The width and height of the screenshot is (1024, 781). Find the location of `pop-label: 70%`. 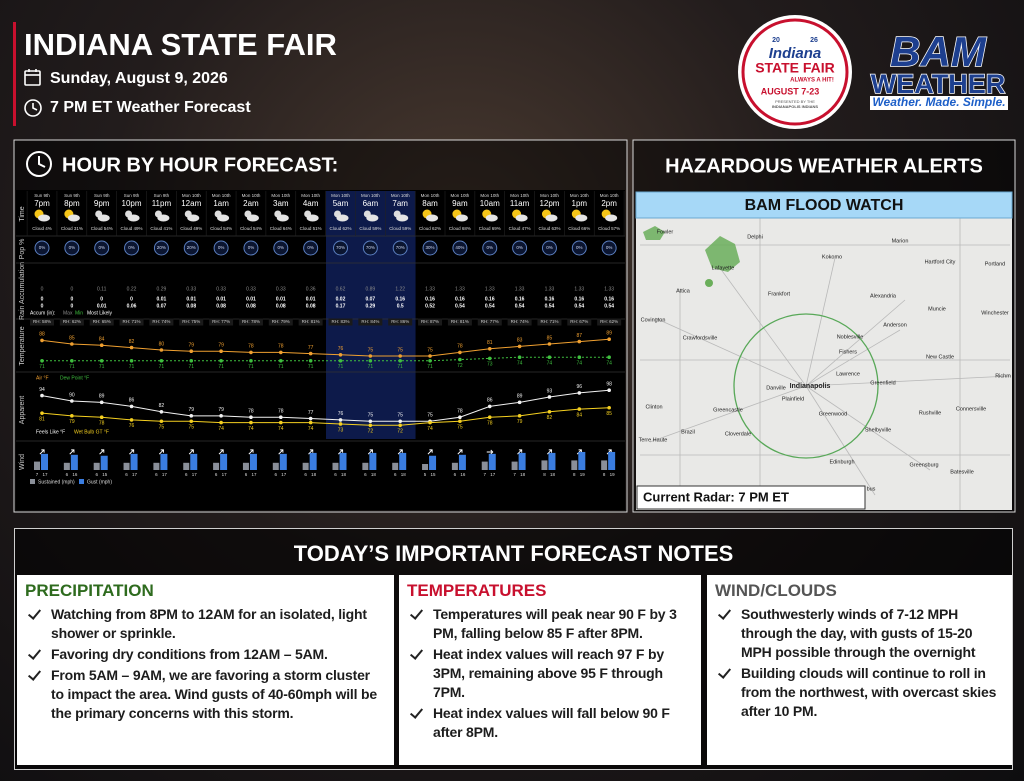

pop-label: 70% is located at coordinates (370, 247).